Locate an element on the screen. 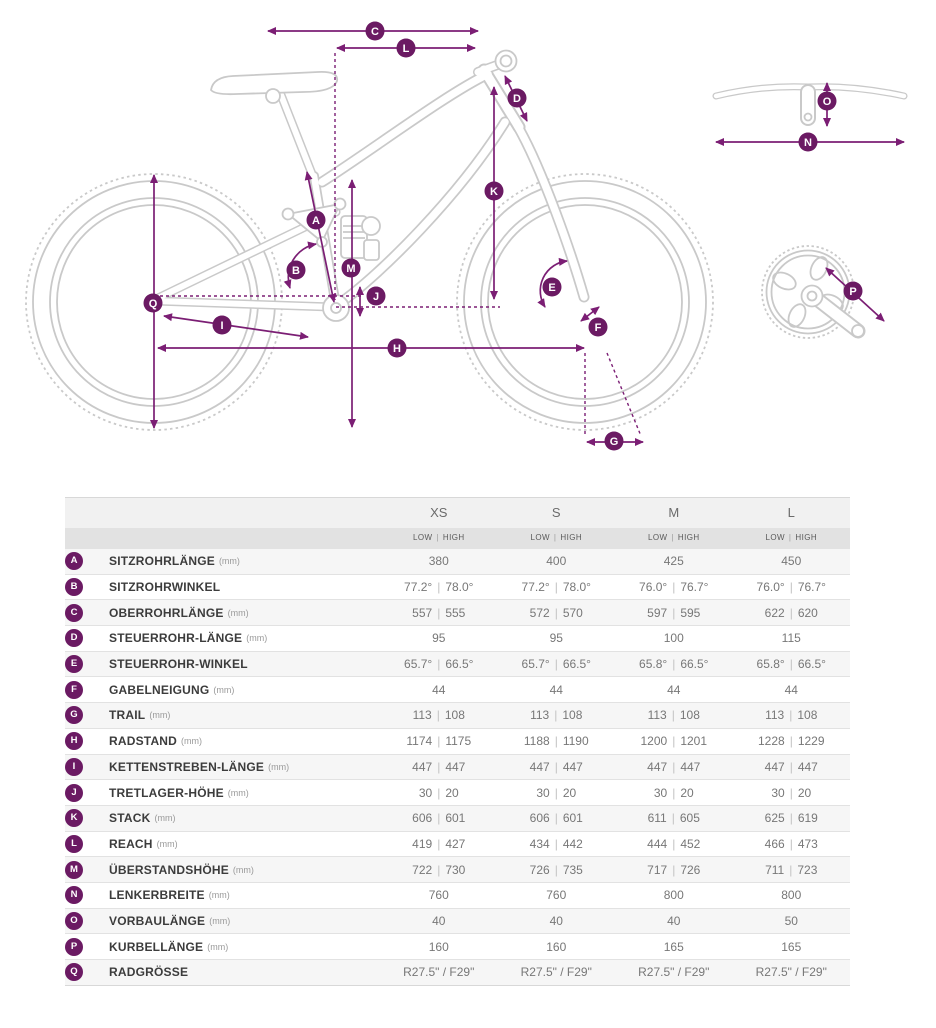  table-row-K: K STACK (mm) 606 | 601 606 | 601 611 | 605 625 | 619 is located at coordinates (457, 818).